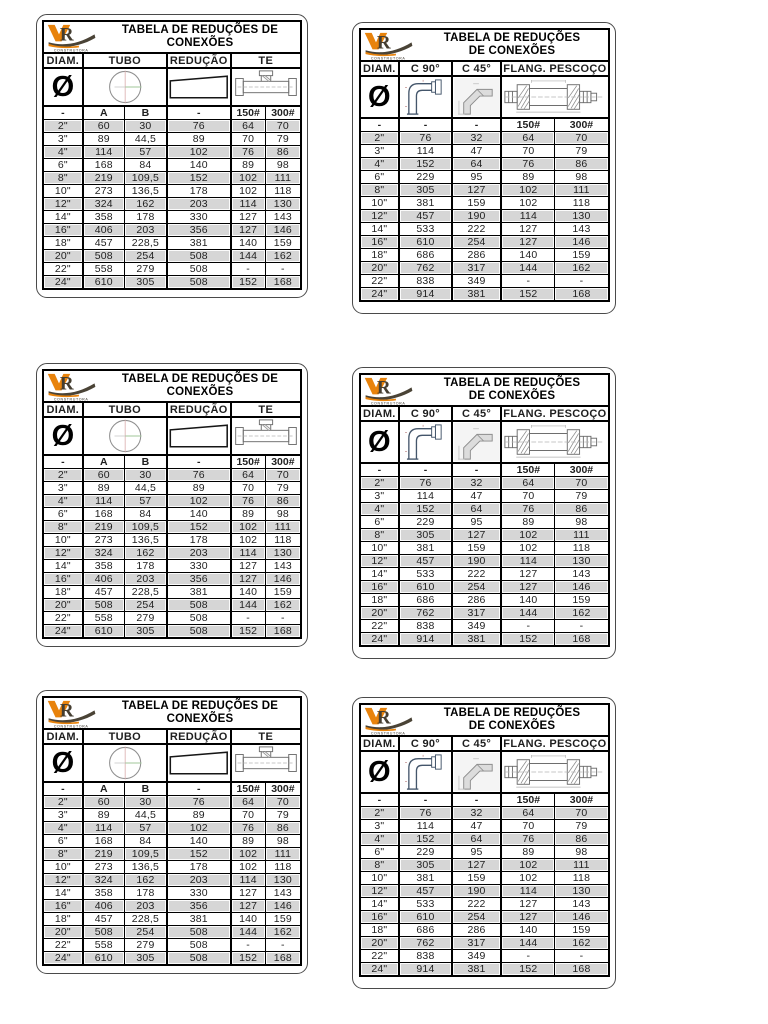  I want to click on sub-header-cell: 300#, so click(581, 799).